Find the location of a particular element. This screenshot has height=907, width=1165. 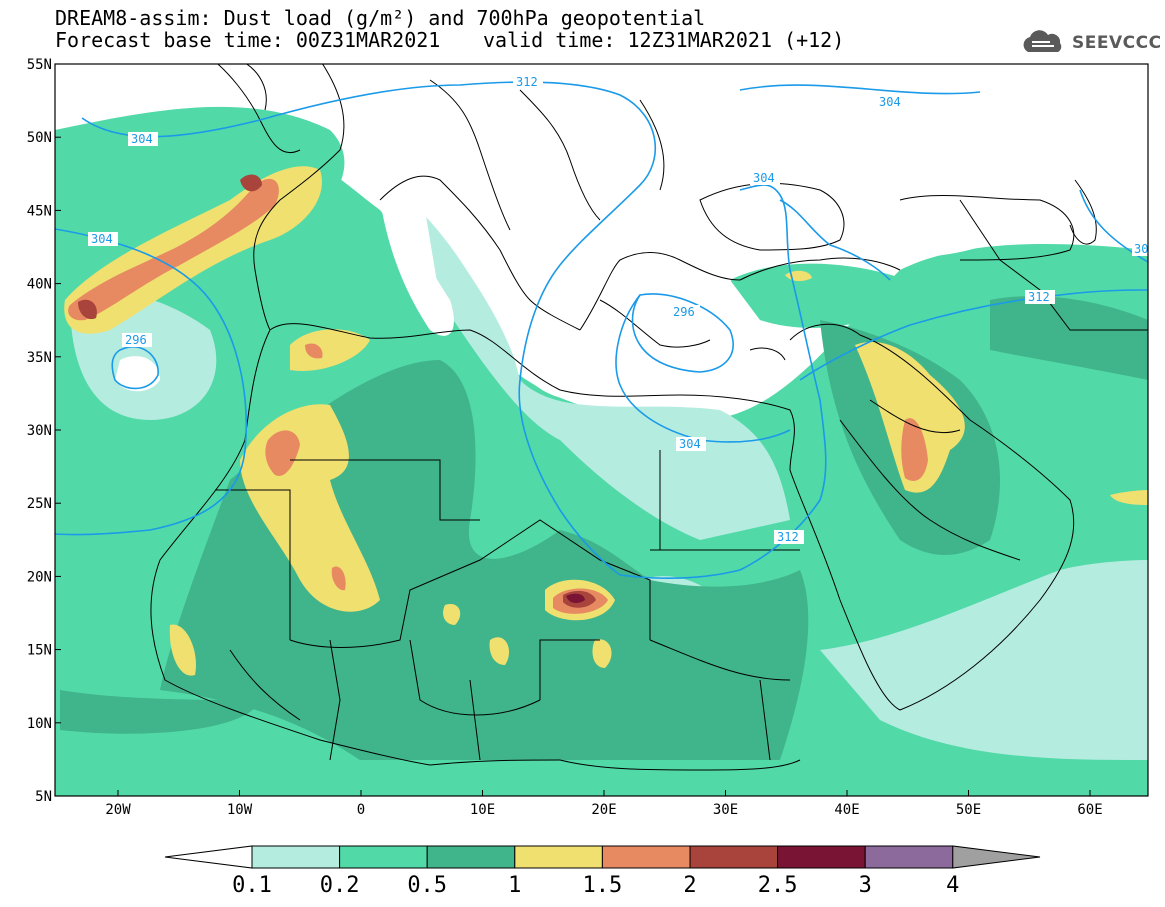

logo-text: SEEVCCC is located at coordinates (1117, 43).